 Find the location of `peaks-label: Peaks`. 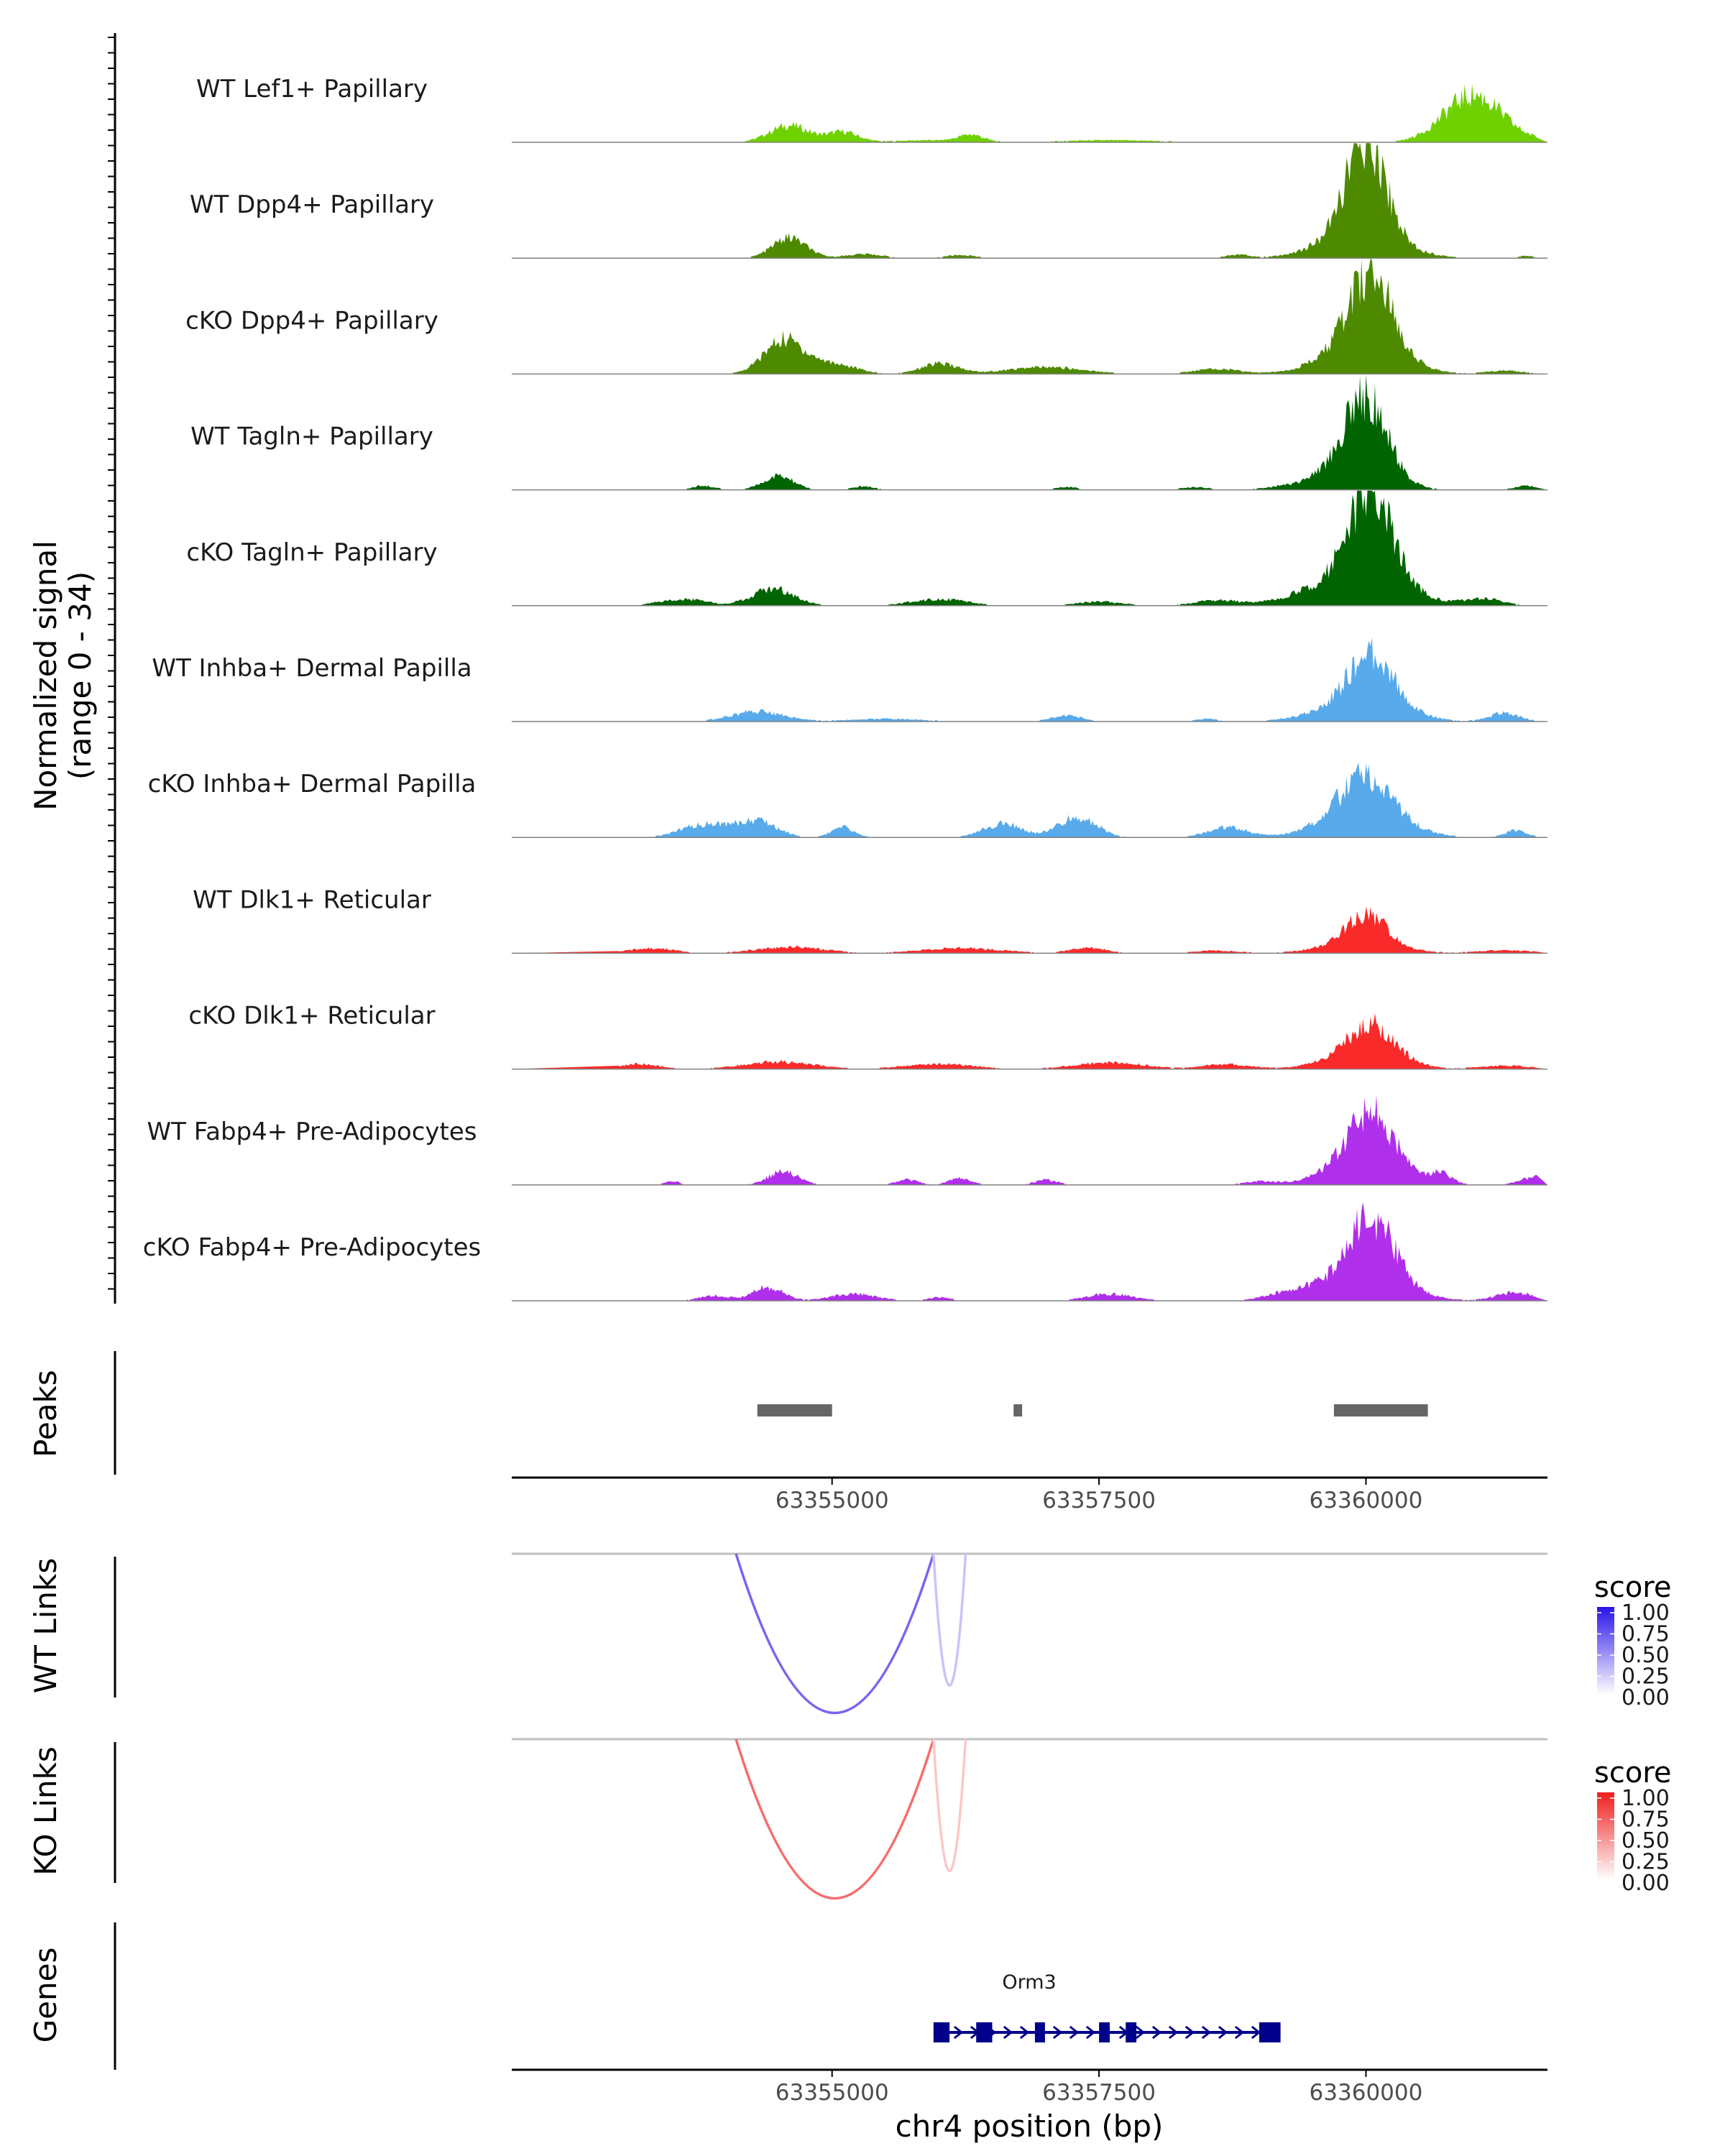

peaks-label: Peaks is located at coordinates (45, 1413).